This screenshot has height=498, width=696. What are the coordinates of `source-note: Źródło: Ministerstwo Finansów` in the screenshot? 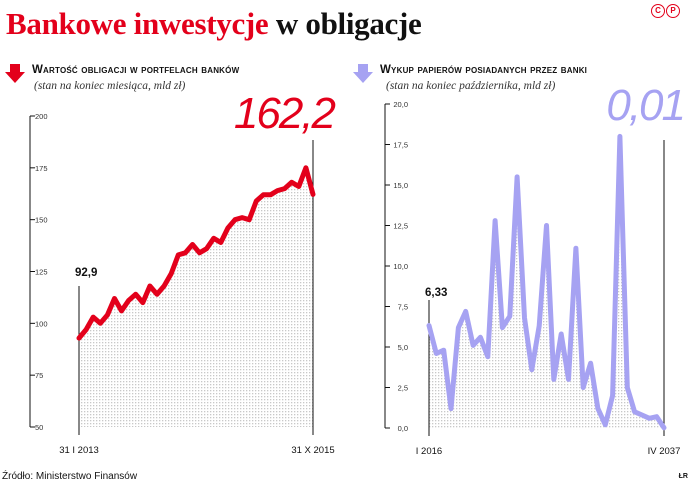 It's located at (70, 476).